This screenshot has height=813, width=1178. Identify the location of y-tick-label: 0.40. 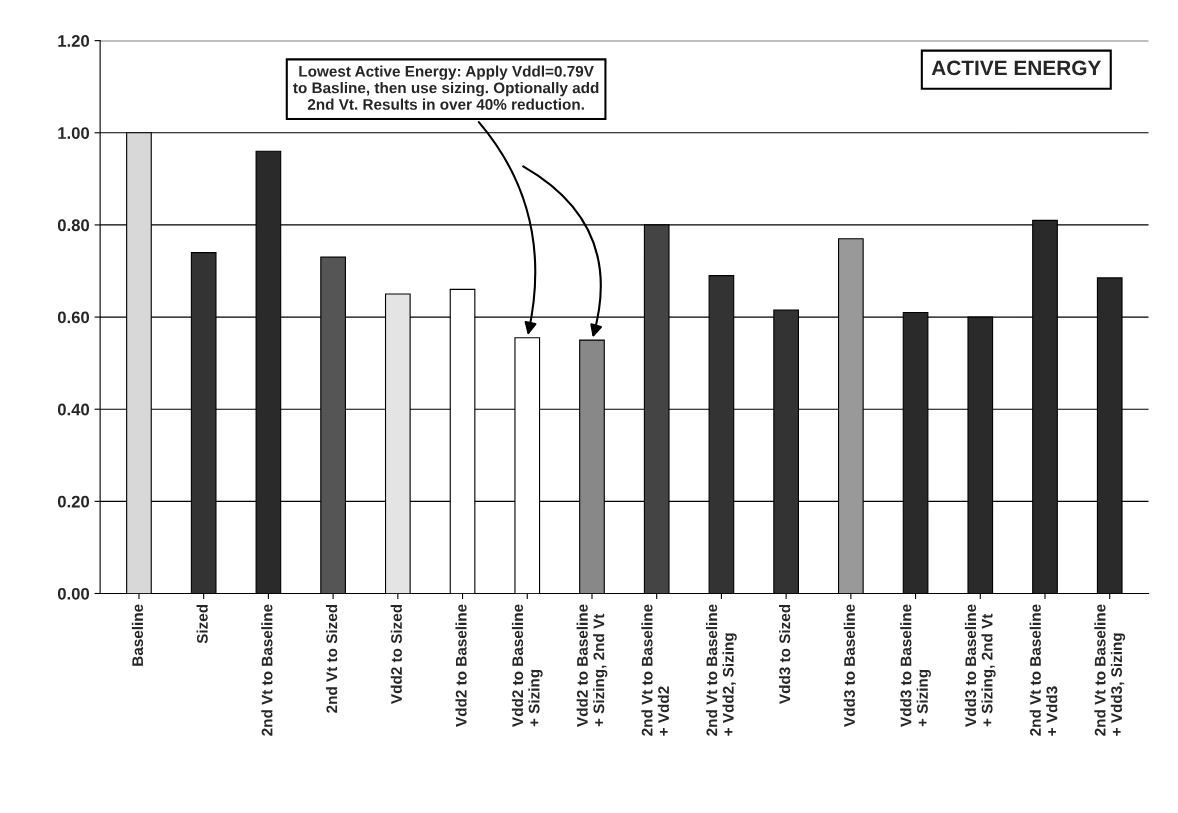
(73, 409).